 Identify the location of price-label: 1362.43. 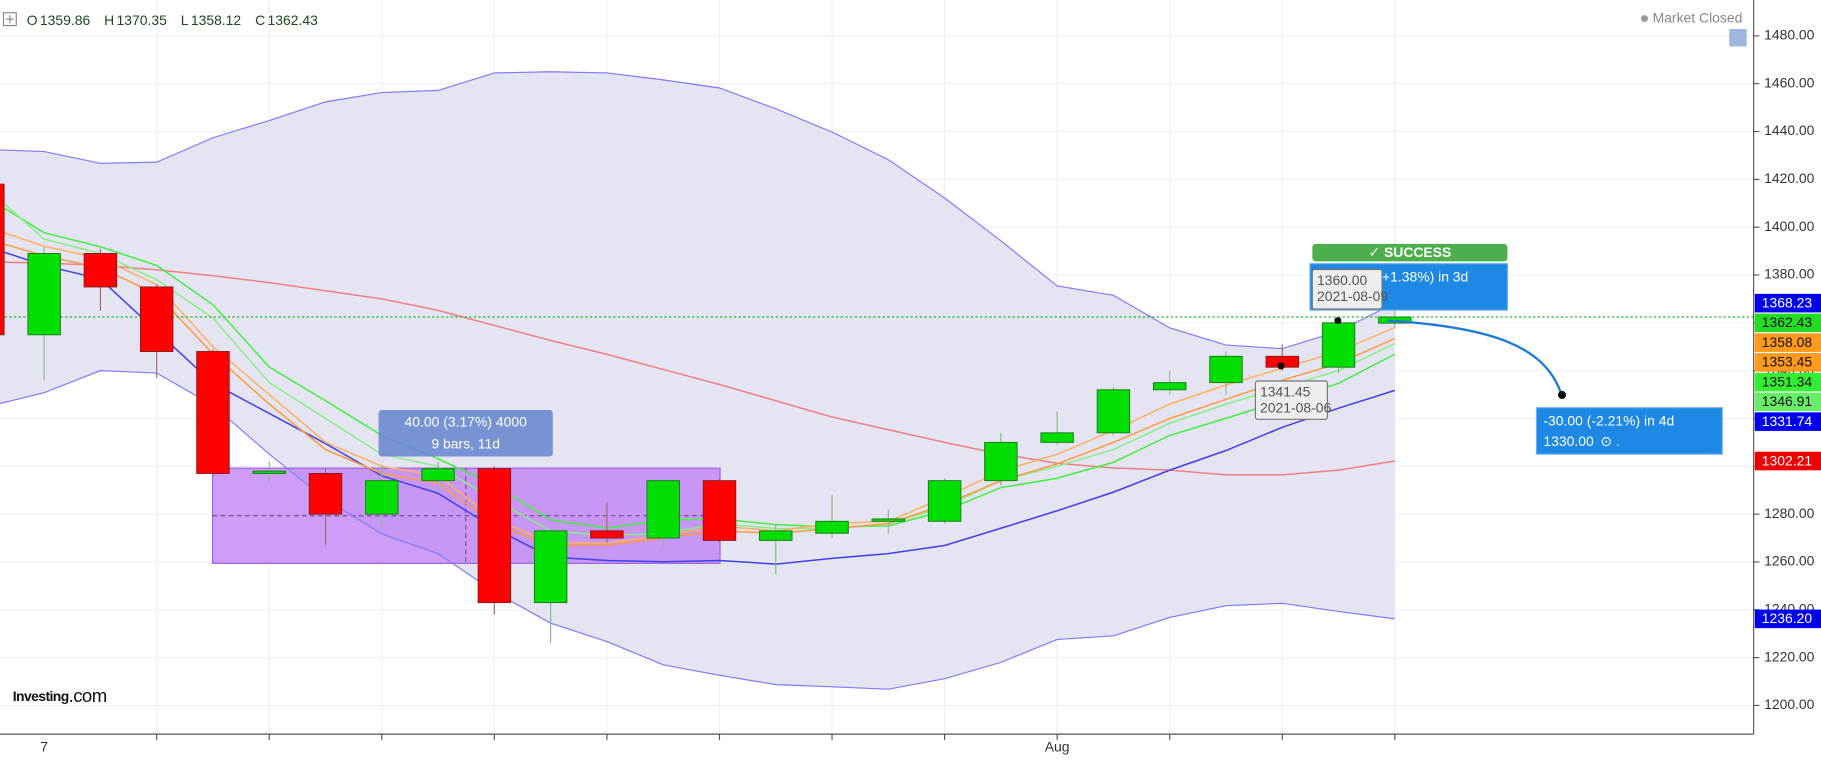
(1787, 322).